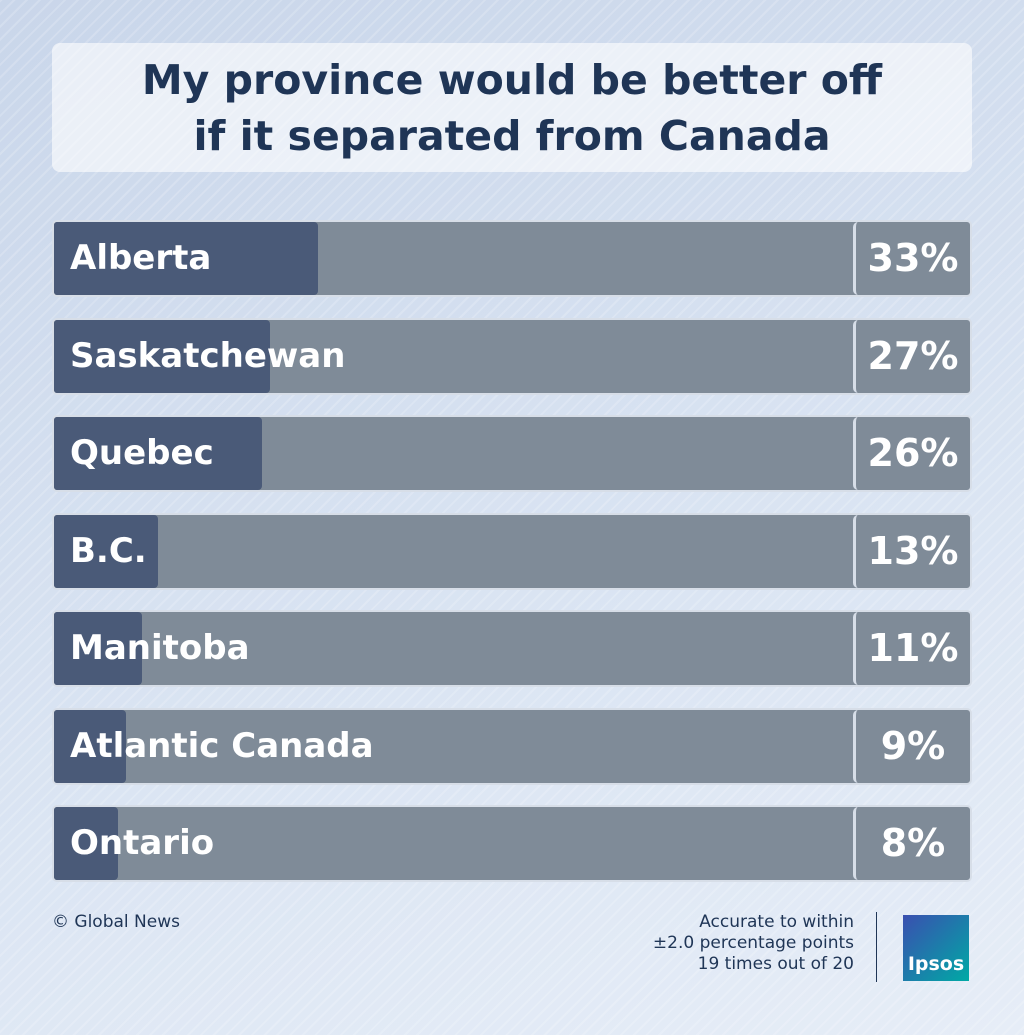  I want to click on bar-row: Quebec 26%, so click(512, 453).